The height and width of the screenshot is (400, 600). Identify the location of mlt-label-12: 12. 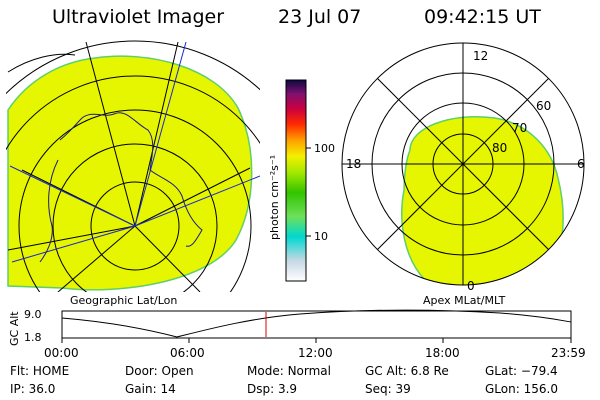
(480, 56).